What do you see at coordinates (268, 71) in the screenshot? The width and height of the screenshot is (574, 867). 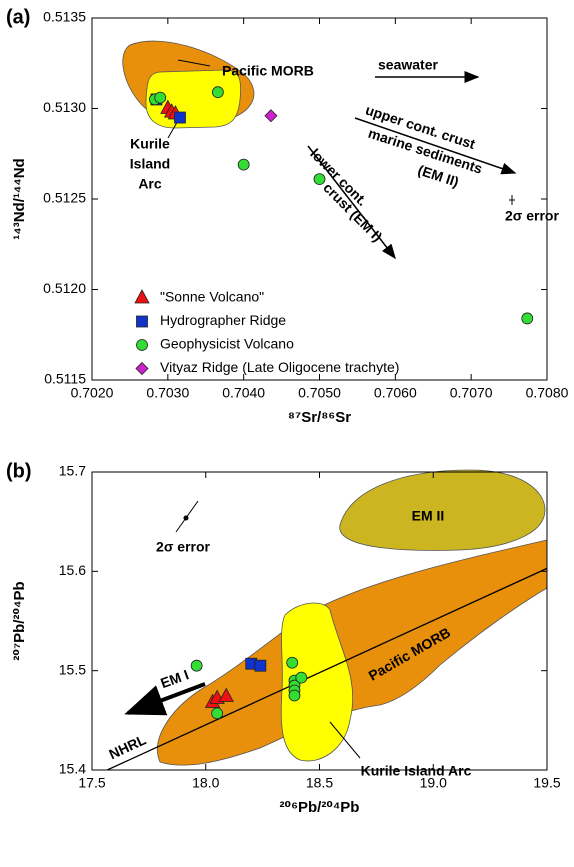 I see `annotation: Pacific MORB` at bounding box center [268, 71].